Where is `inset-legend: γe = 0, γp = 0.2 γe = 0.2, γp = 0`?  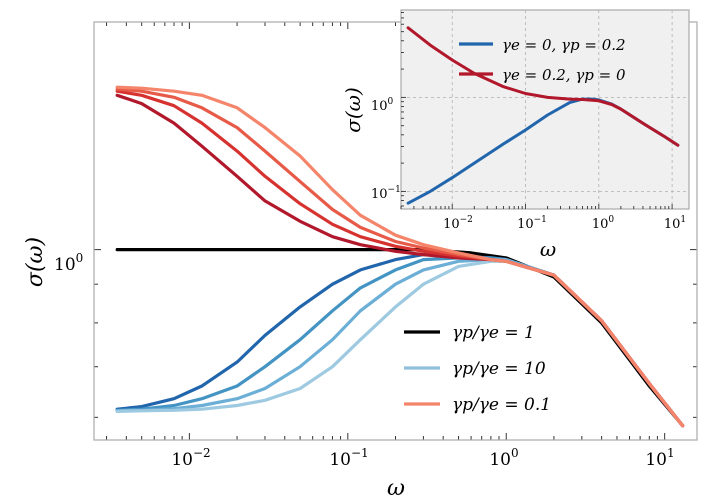 inset-legend: γe = 0, γp = 0.2 γe = 0.2, γp = 0 is located at coordinates (542, 60).